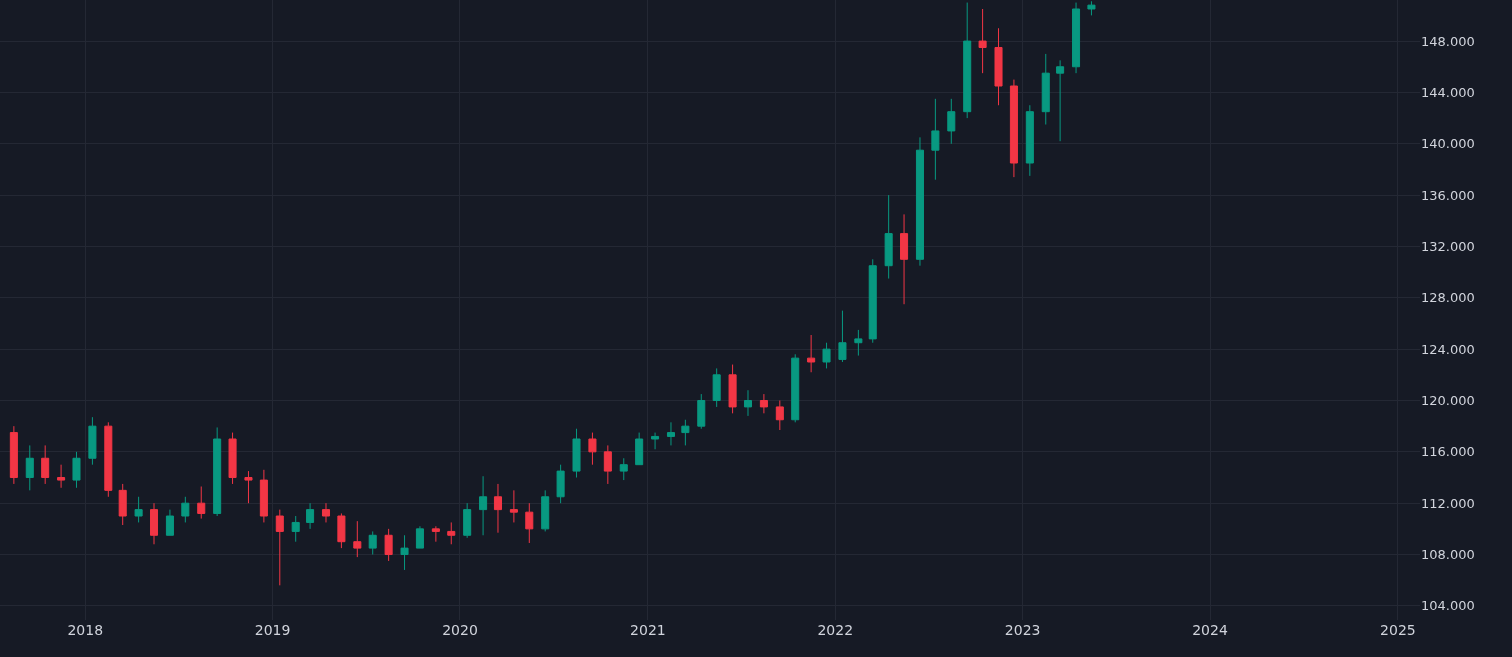 This screenshot has width=1512, height=657. Describe the element at coordinates (1448, 41) in the screenshot. I see `y-tick-label: 148.000` at that location.